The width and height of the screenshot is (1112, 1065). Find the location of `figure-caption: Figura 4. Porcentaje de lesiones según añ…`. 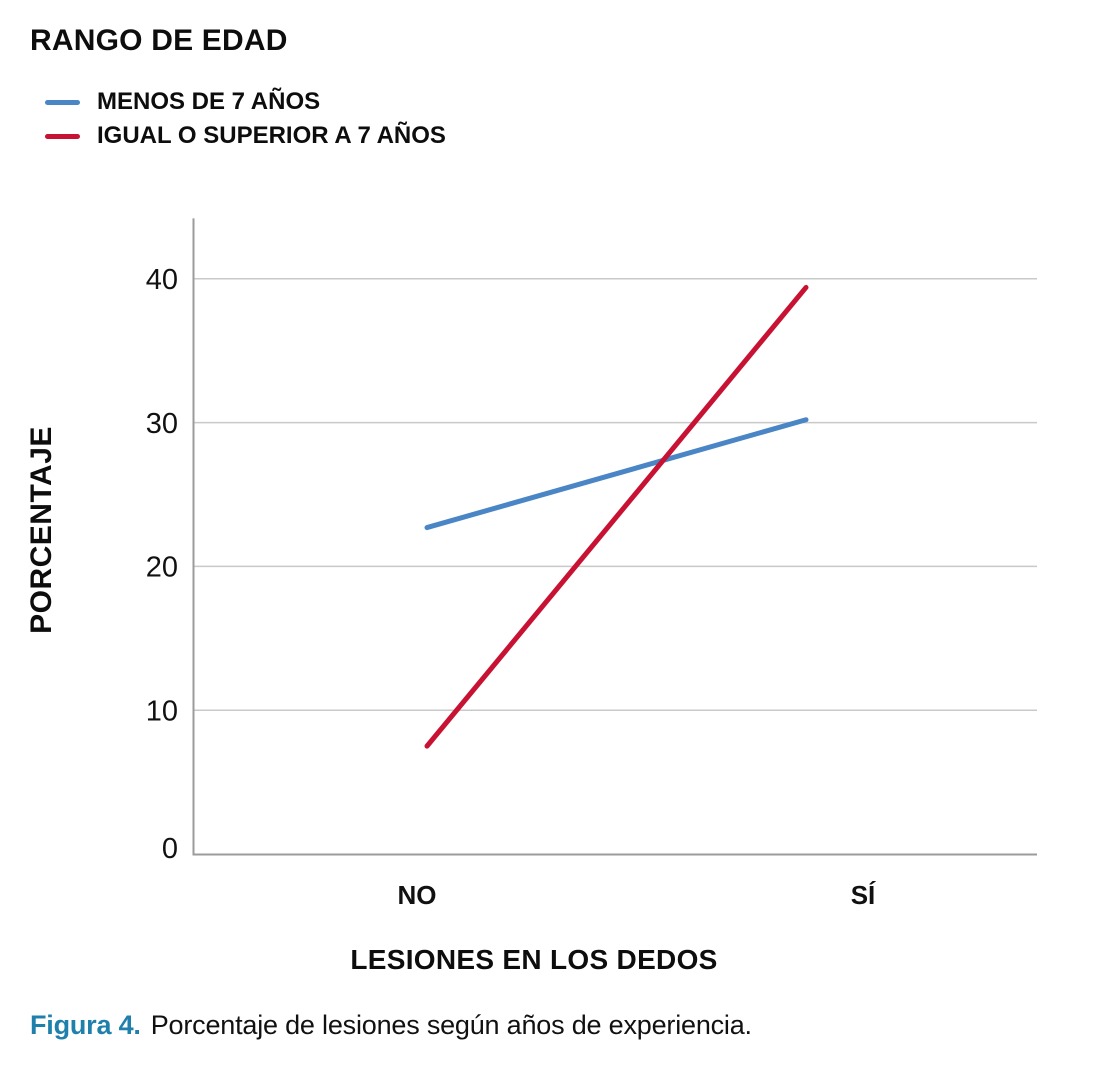

figure-caption: Figura 4. Porcentaje de lesiones según añ… is located at coordinates (391, 1025).